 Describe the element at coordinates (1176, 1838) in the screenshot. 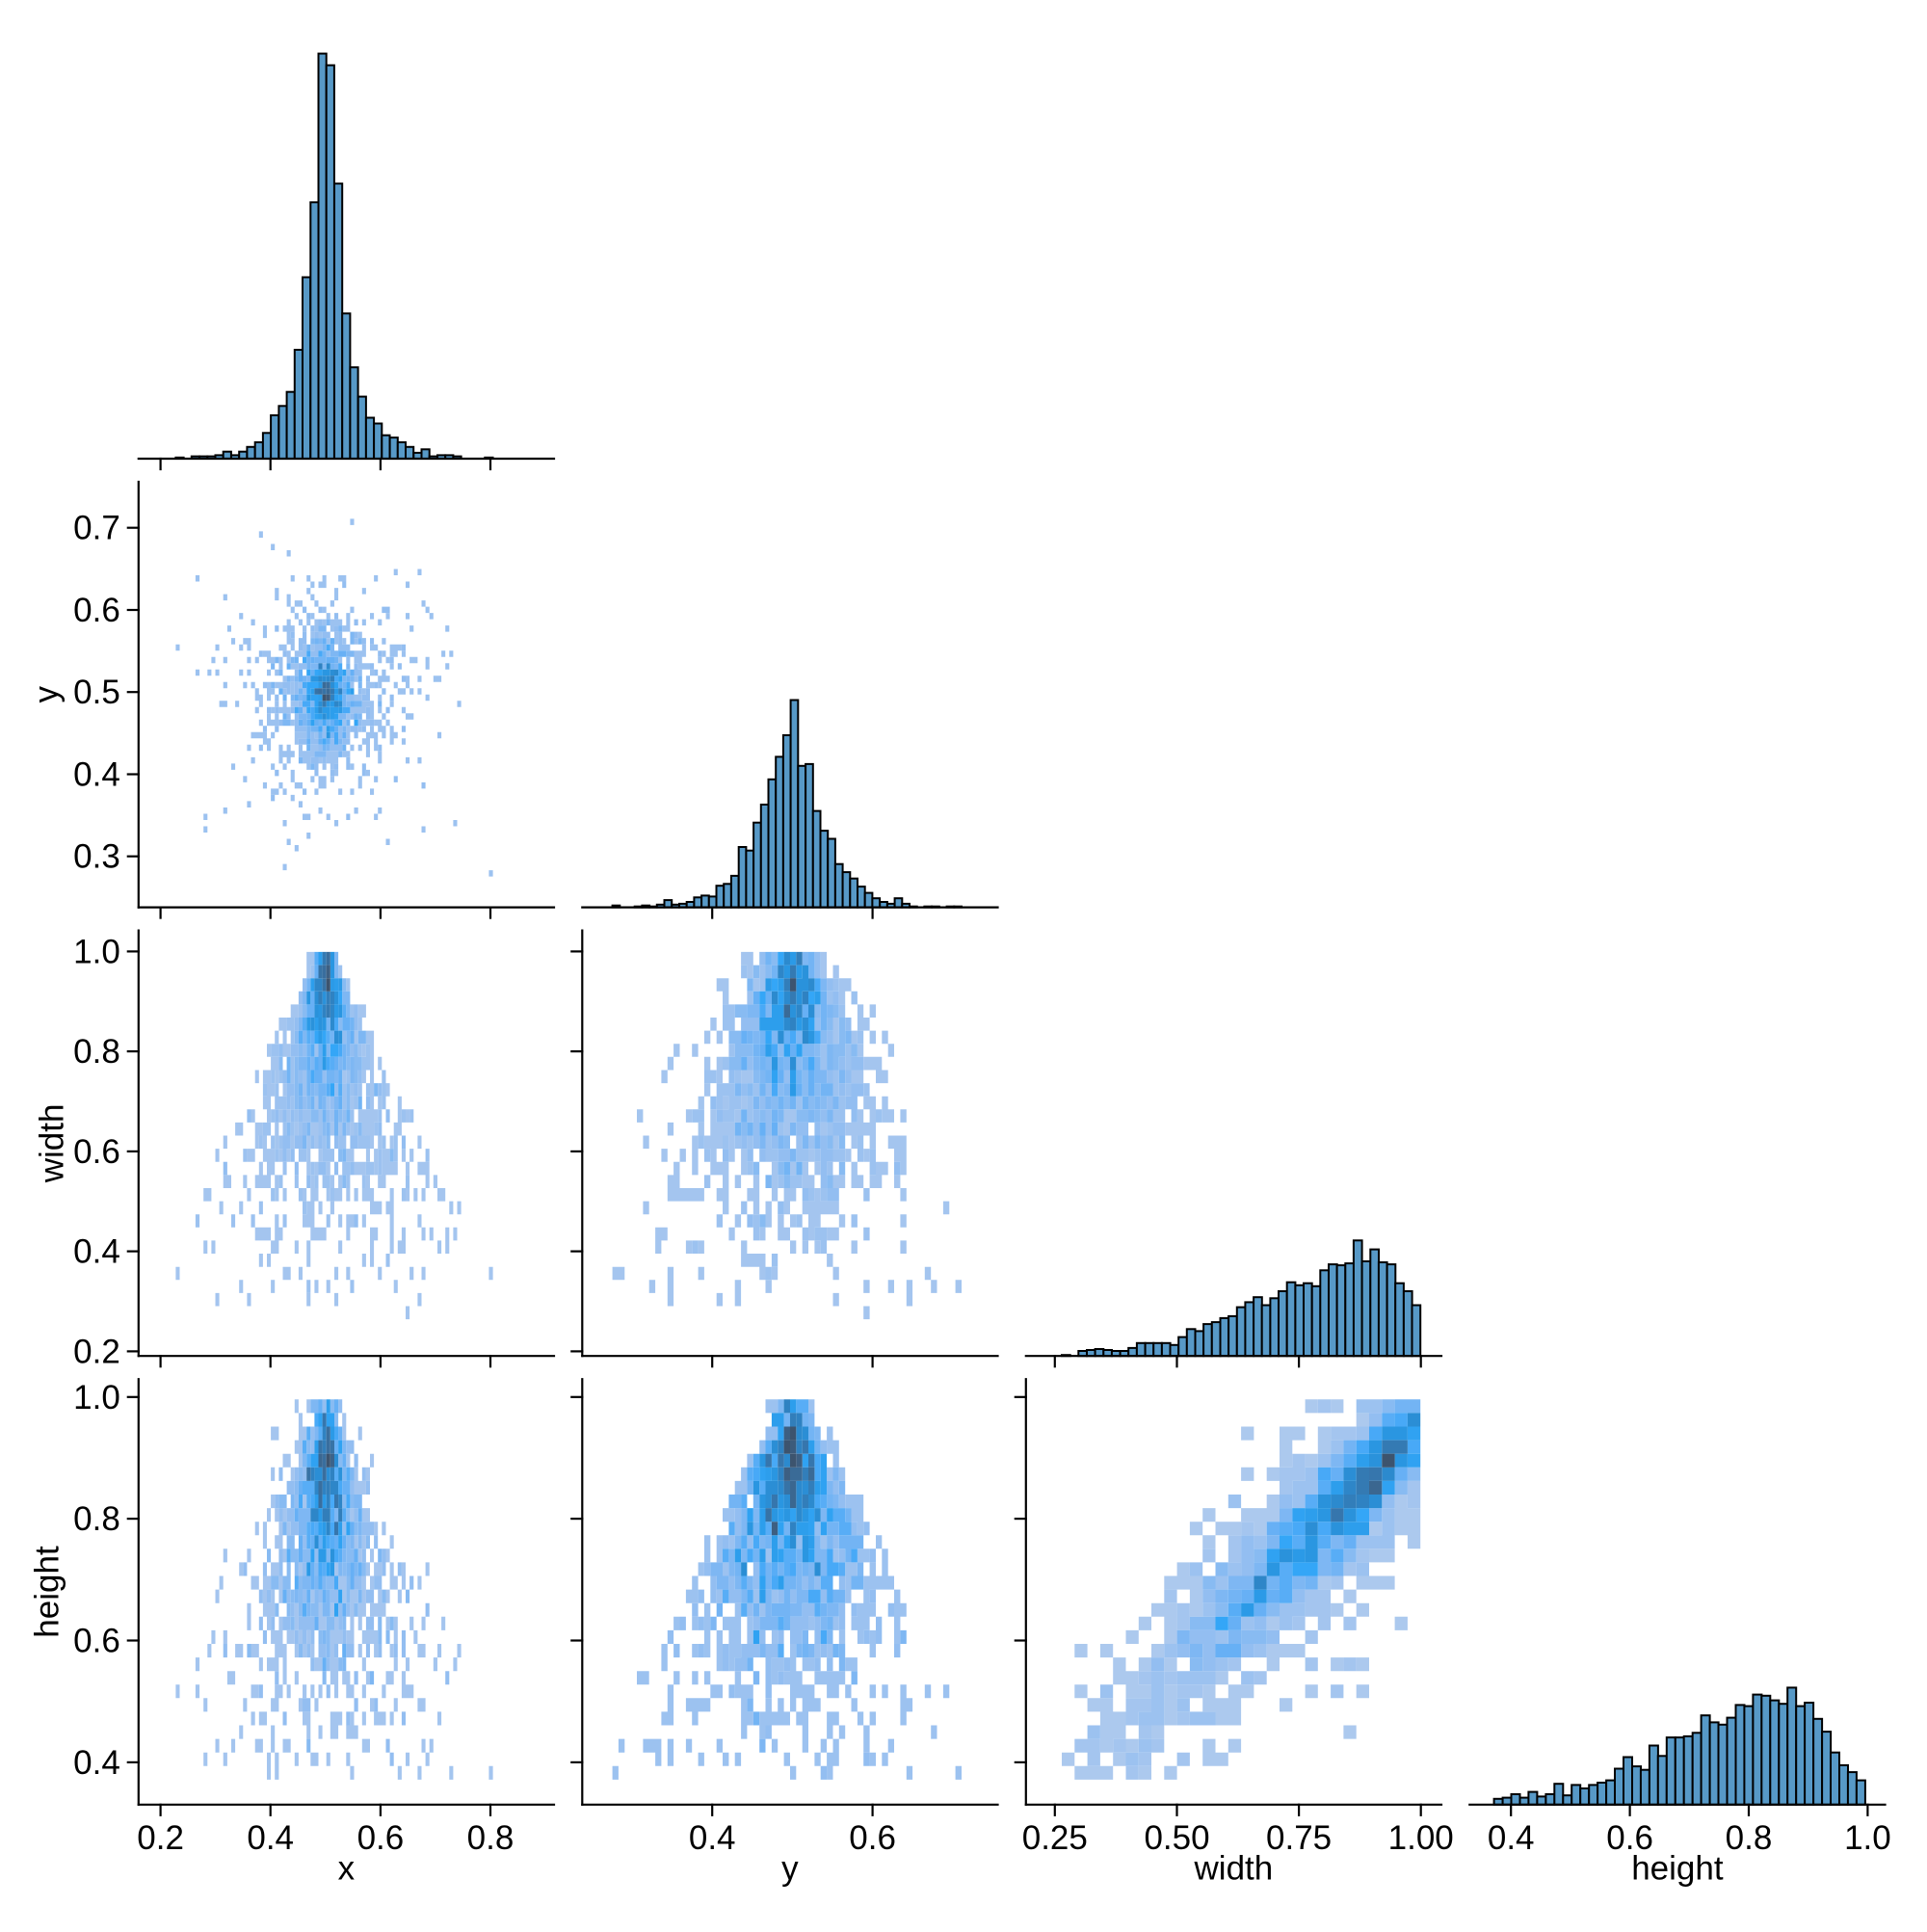

I see `svg-text: 0.50` at that location.